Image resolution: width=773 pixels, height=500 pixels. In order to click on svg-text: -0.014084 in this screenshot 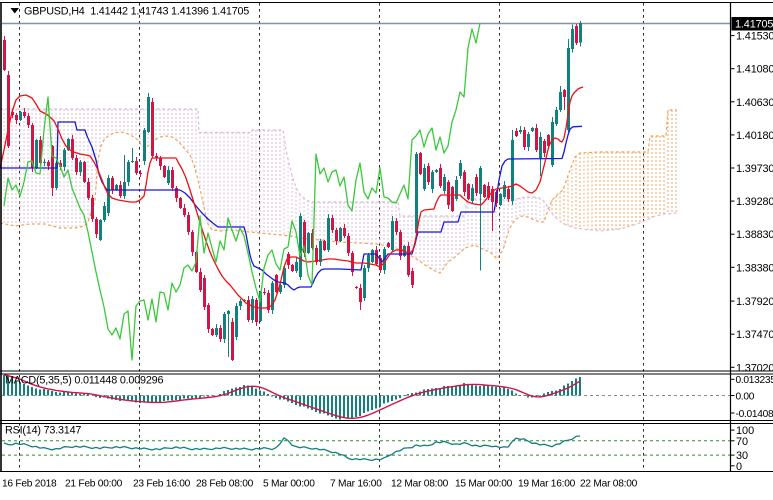, I will do `click(754, 414)`.